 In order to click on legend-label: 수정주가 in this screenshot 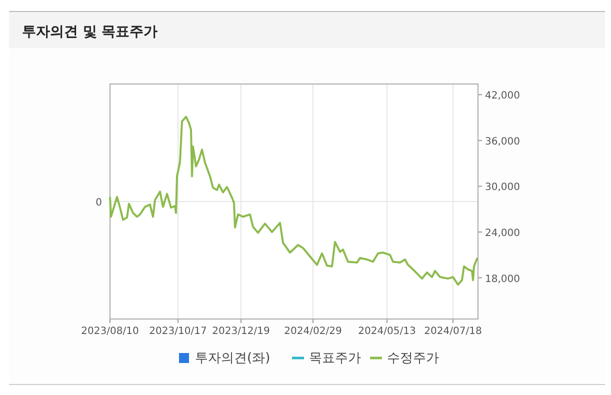, I will do `click(413, 358)`.